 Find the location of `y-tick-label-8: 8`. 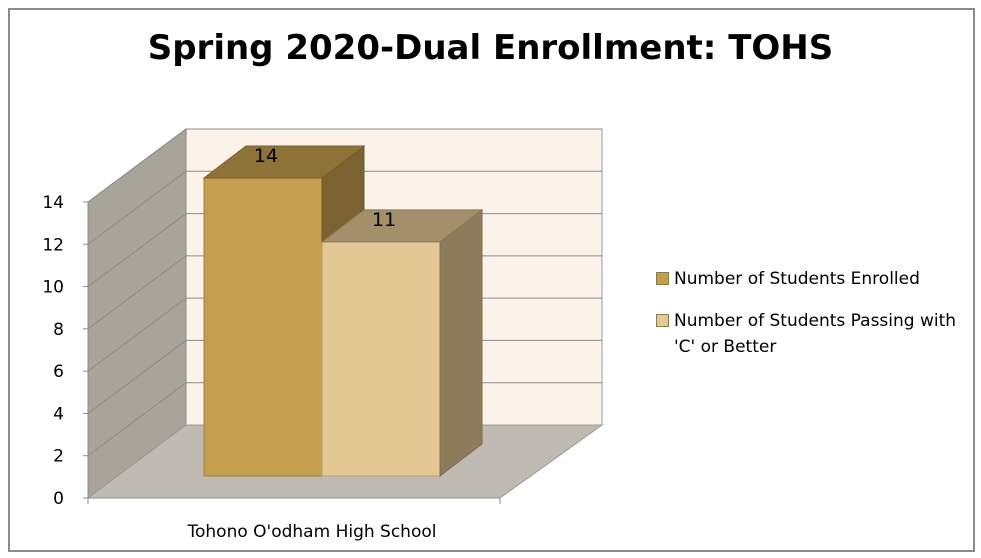

y-tick-label-8: 8 is located at coordinates (58, 330).